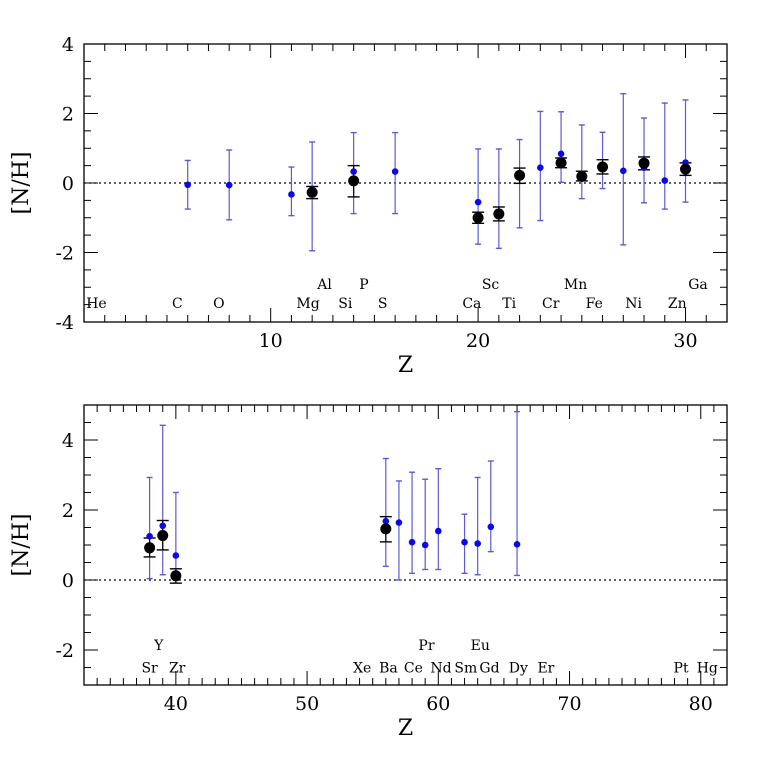 This screenshot has height=768, width=768. What do you see at coordinates (176, 704) in the screenshot?
I see `x-tick-label: 40` at bounding box center [176, 704].